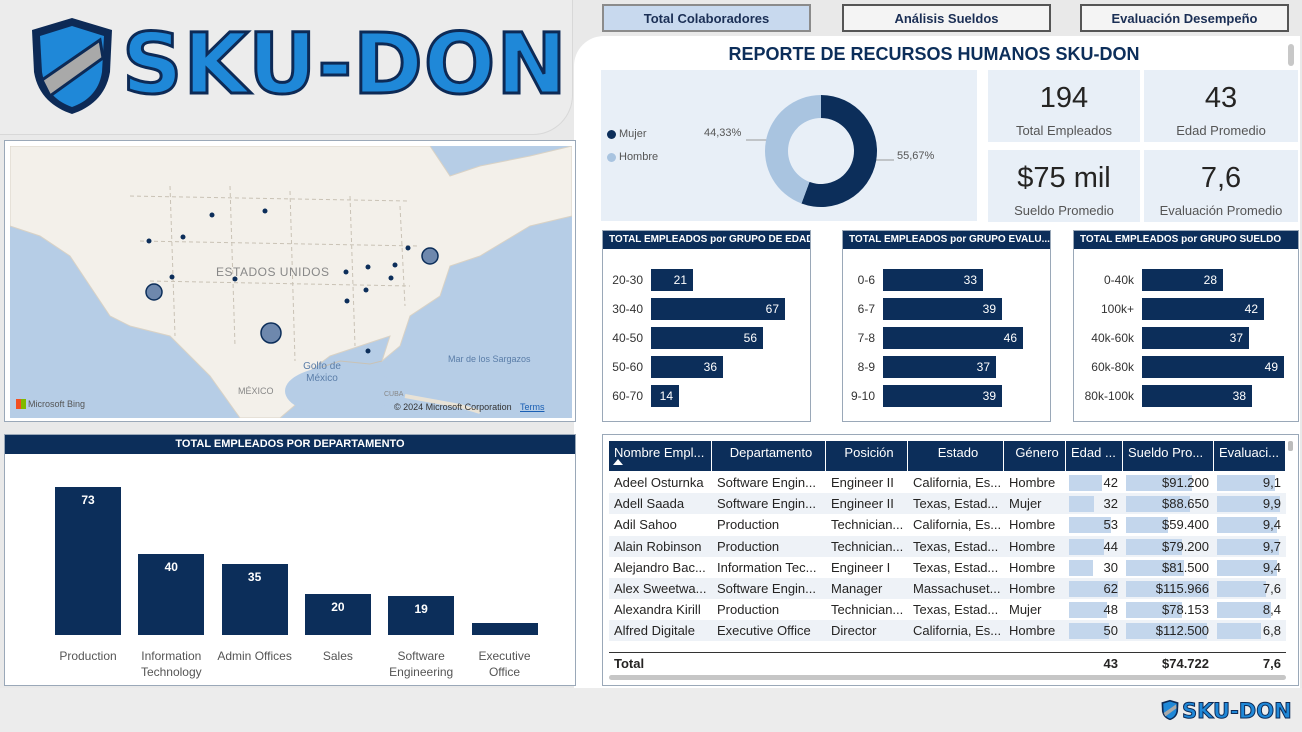  What do you see at coordinates (338, 656) in the screenshot?
I see `department-category-label: Sales` at bounding box center [338, 656].